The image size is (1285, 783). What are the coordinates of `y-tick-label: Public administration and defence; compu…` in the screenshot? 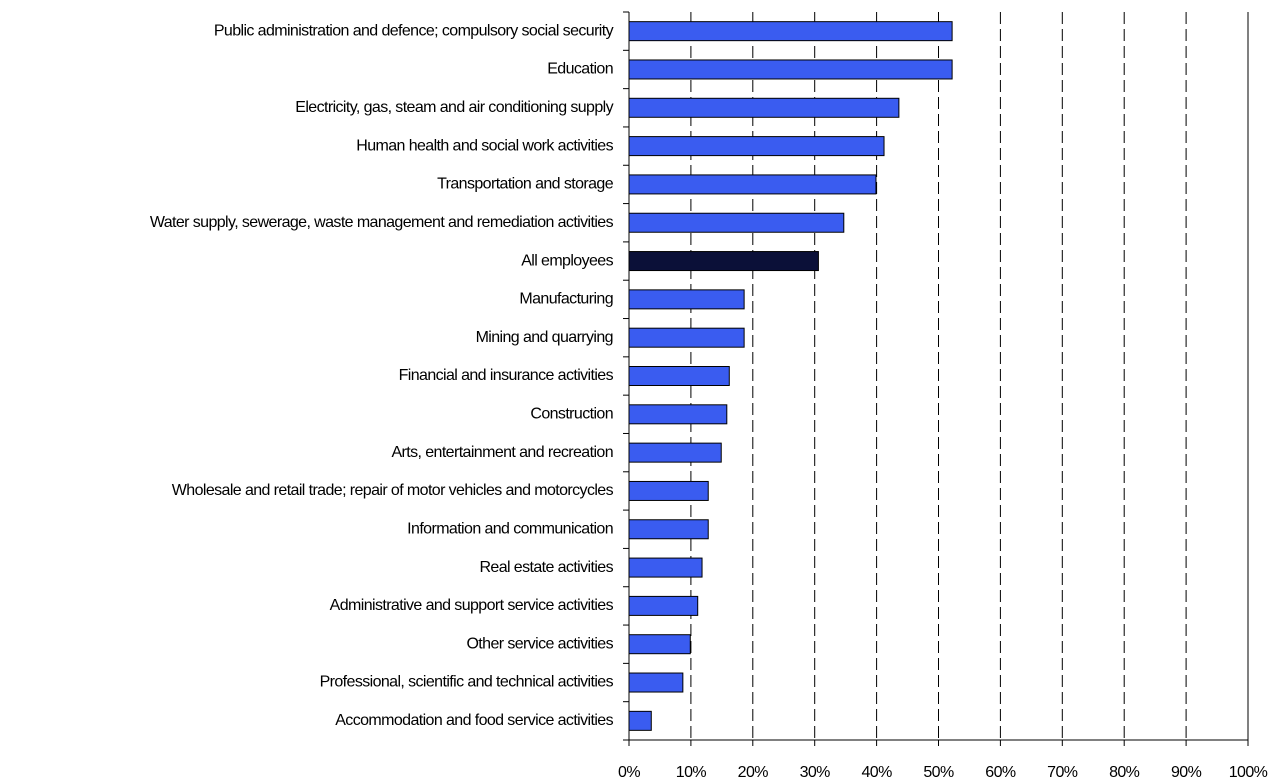 It's located at (414, 30).